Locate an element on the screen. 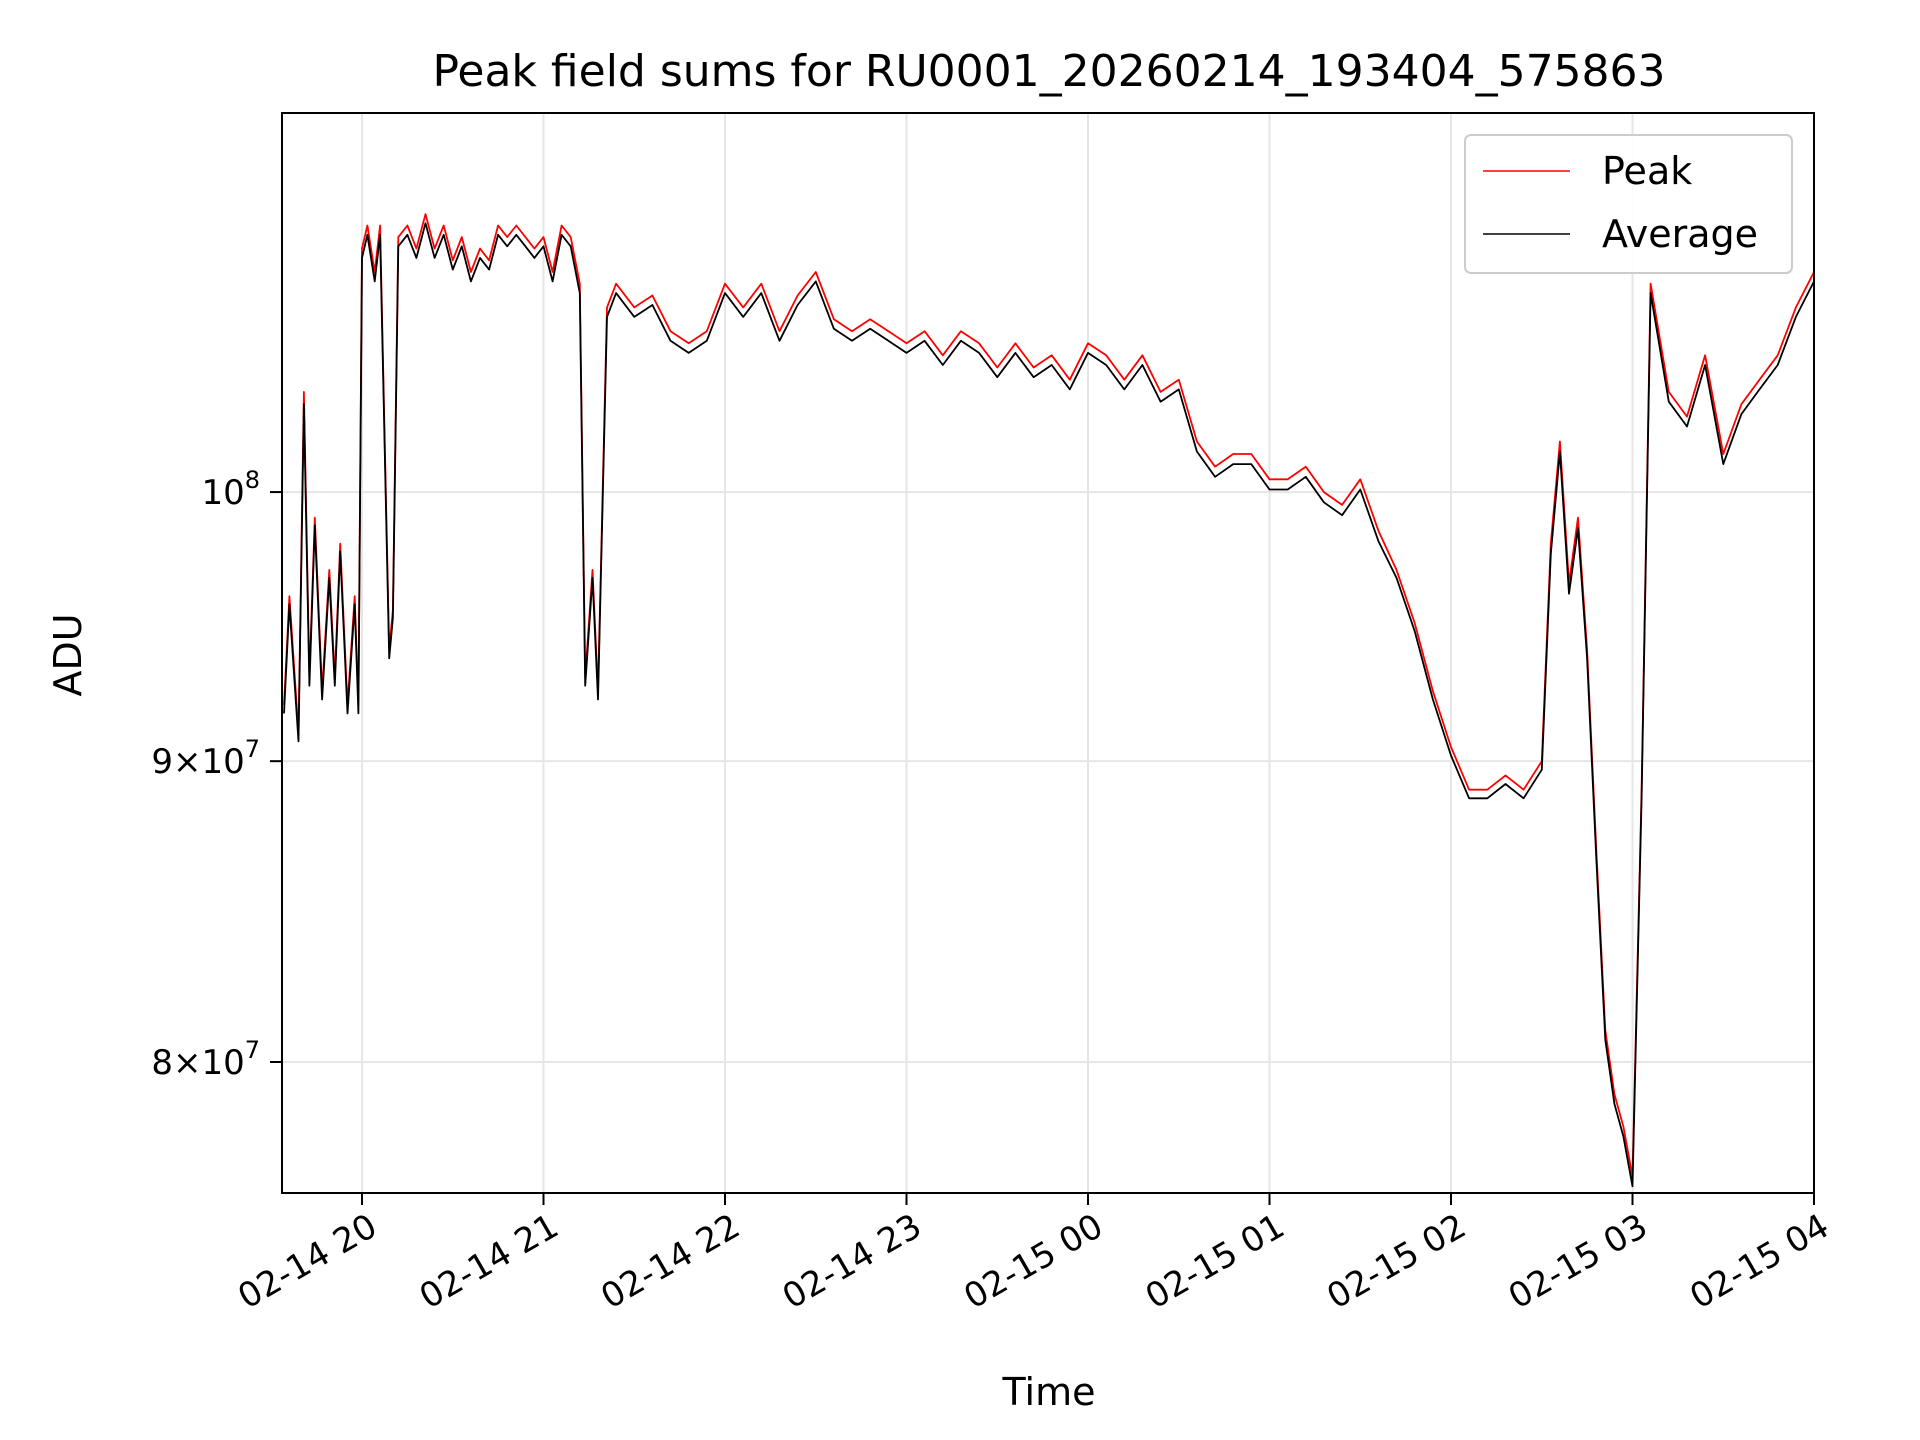  legend-label-average: Average is located at coordinates (1680, 234).